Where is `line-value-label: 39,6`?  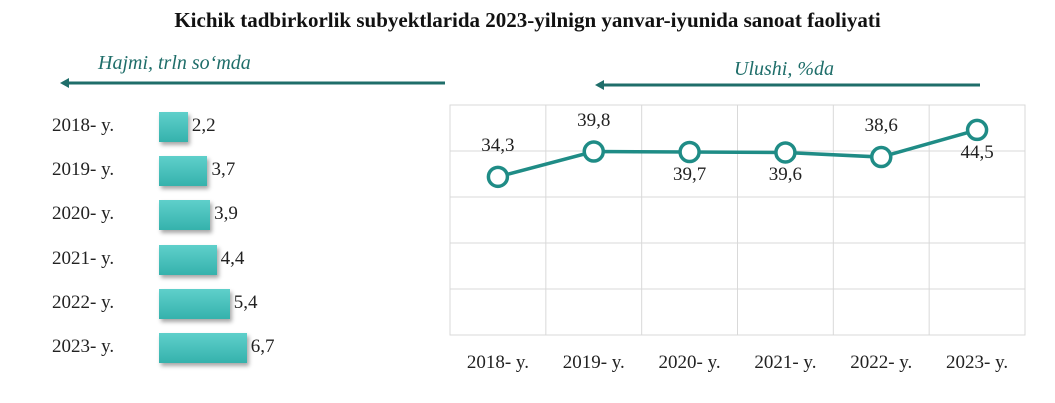
line-value-label: 39,6 is located at coordinates (785, 175).